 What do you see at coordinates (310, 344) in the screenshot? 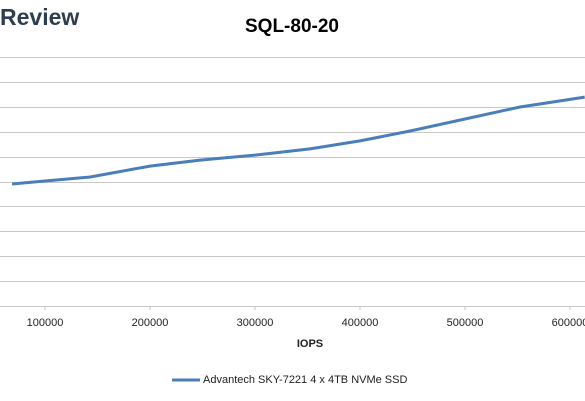
I see `x-axis-label: IOPS` at bounding box center [310, 344].